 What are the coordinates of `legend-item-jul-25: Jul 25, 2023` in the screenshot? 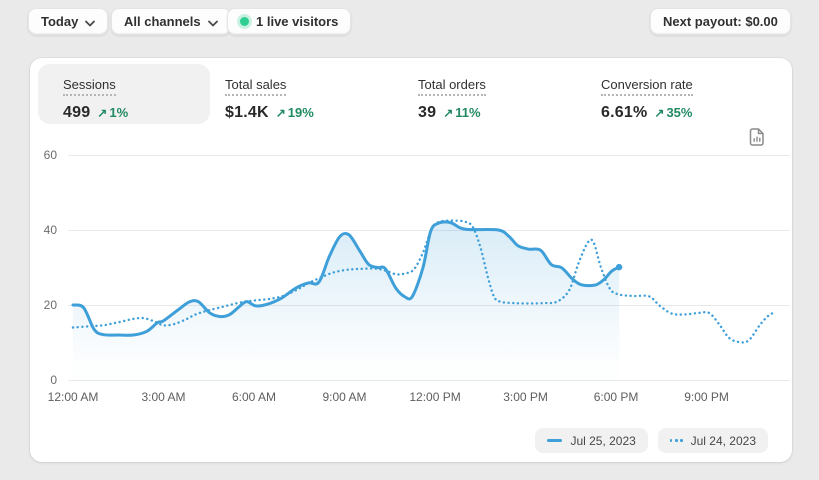 It's located at (591, 440).